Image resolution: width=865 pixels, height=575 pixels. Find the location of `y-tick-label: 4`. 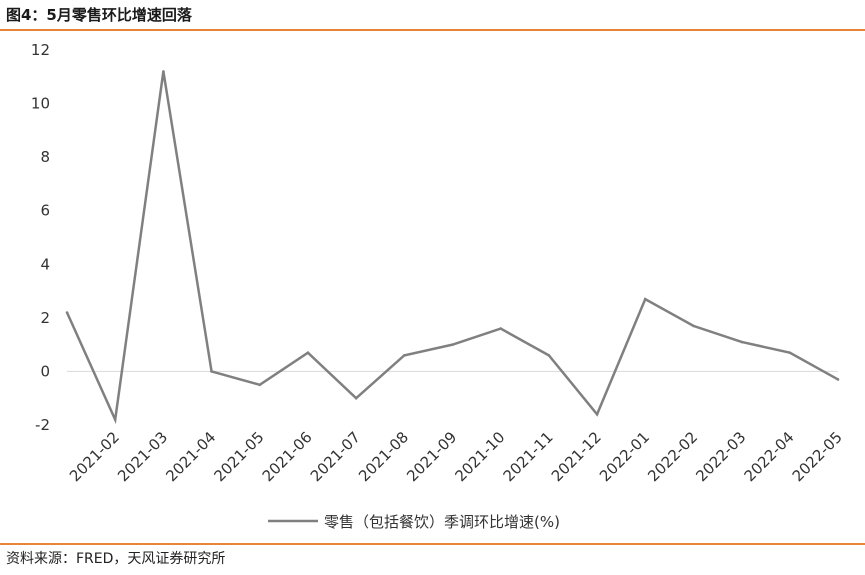

y-tick-label: 4 is located at coordinates (45, 264).